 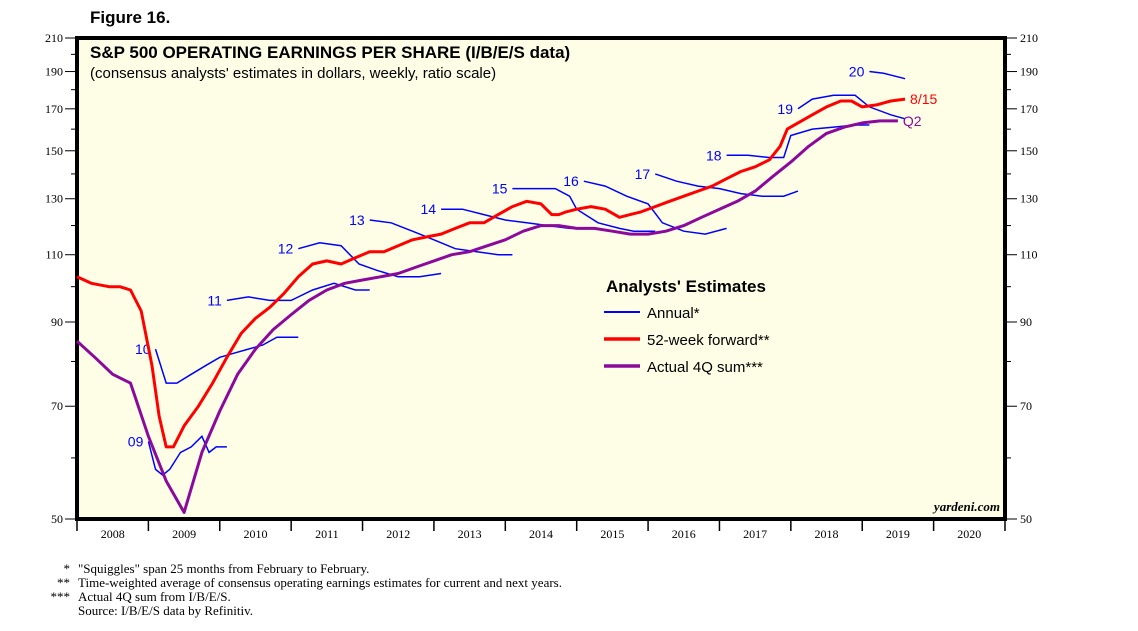 What do you see at coordinates (286, 249) in the screenshot?
I see `annual-label-12: 12` at bounding box center [286, 249].